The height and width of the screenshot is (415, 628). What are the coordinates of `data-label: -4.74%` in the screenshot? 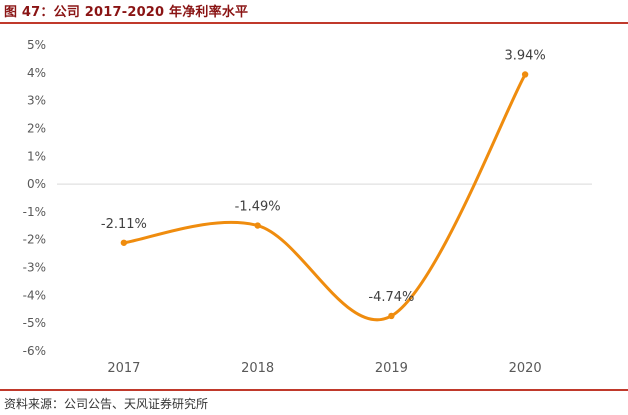 It's located at (391, 297).